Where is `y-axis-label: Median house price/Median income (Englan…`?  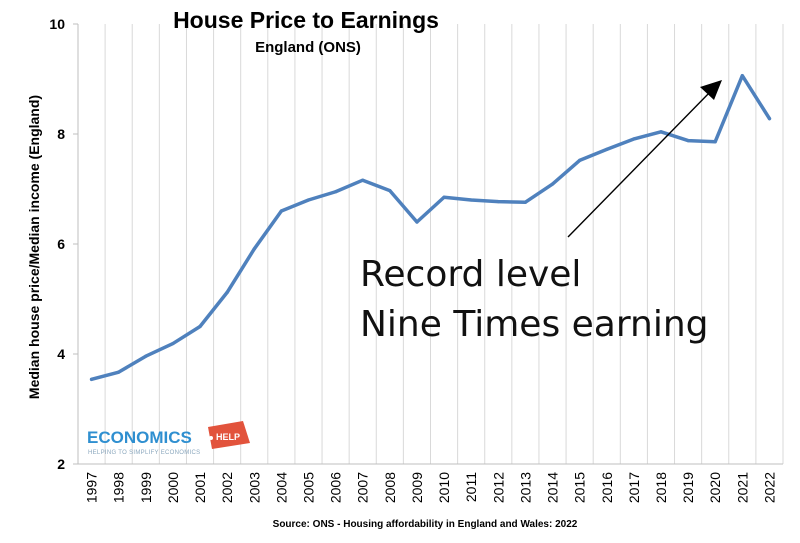
y-axis-label: Median house price/Median income (Englan… is located at coordinates (34, 247).